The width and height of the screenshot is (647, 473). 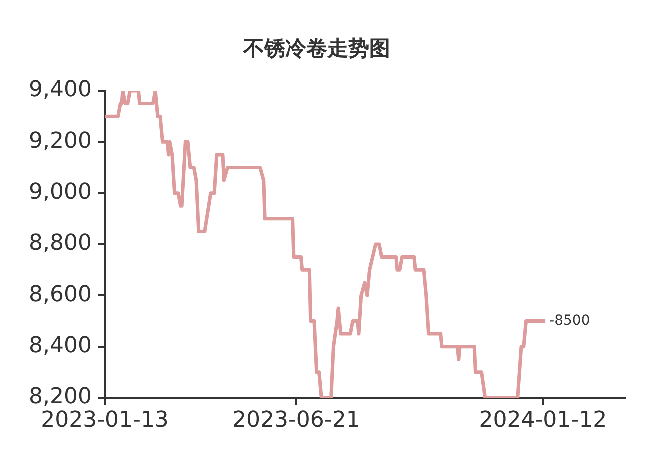 What do you see at coordinates (296, 420) in the screenshot?
I see `x-tick-label: 2023-06-21` at bounding box center [296, 420].